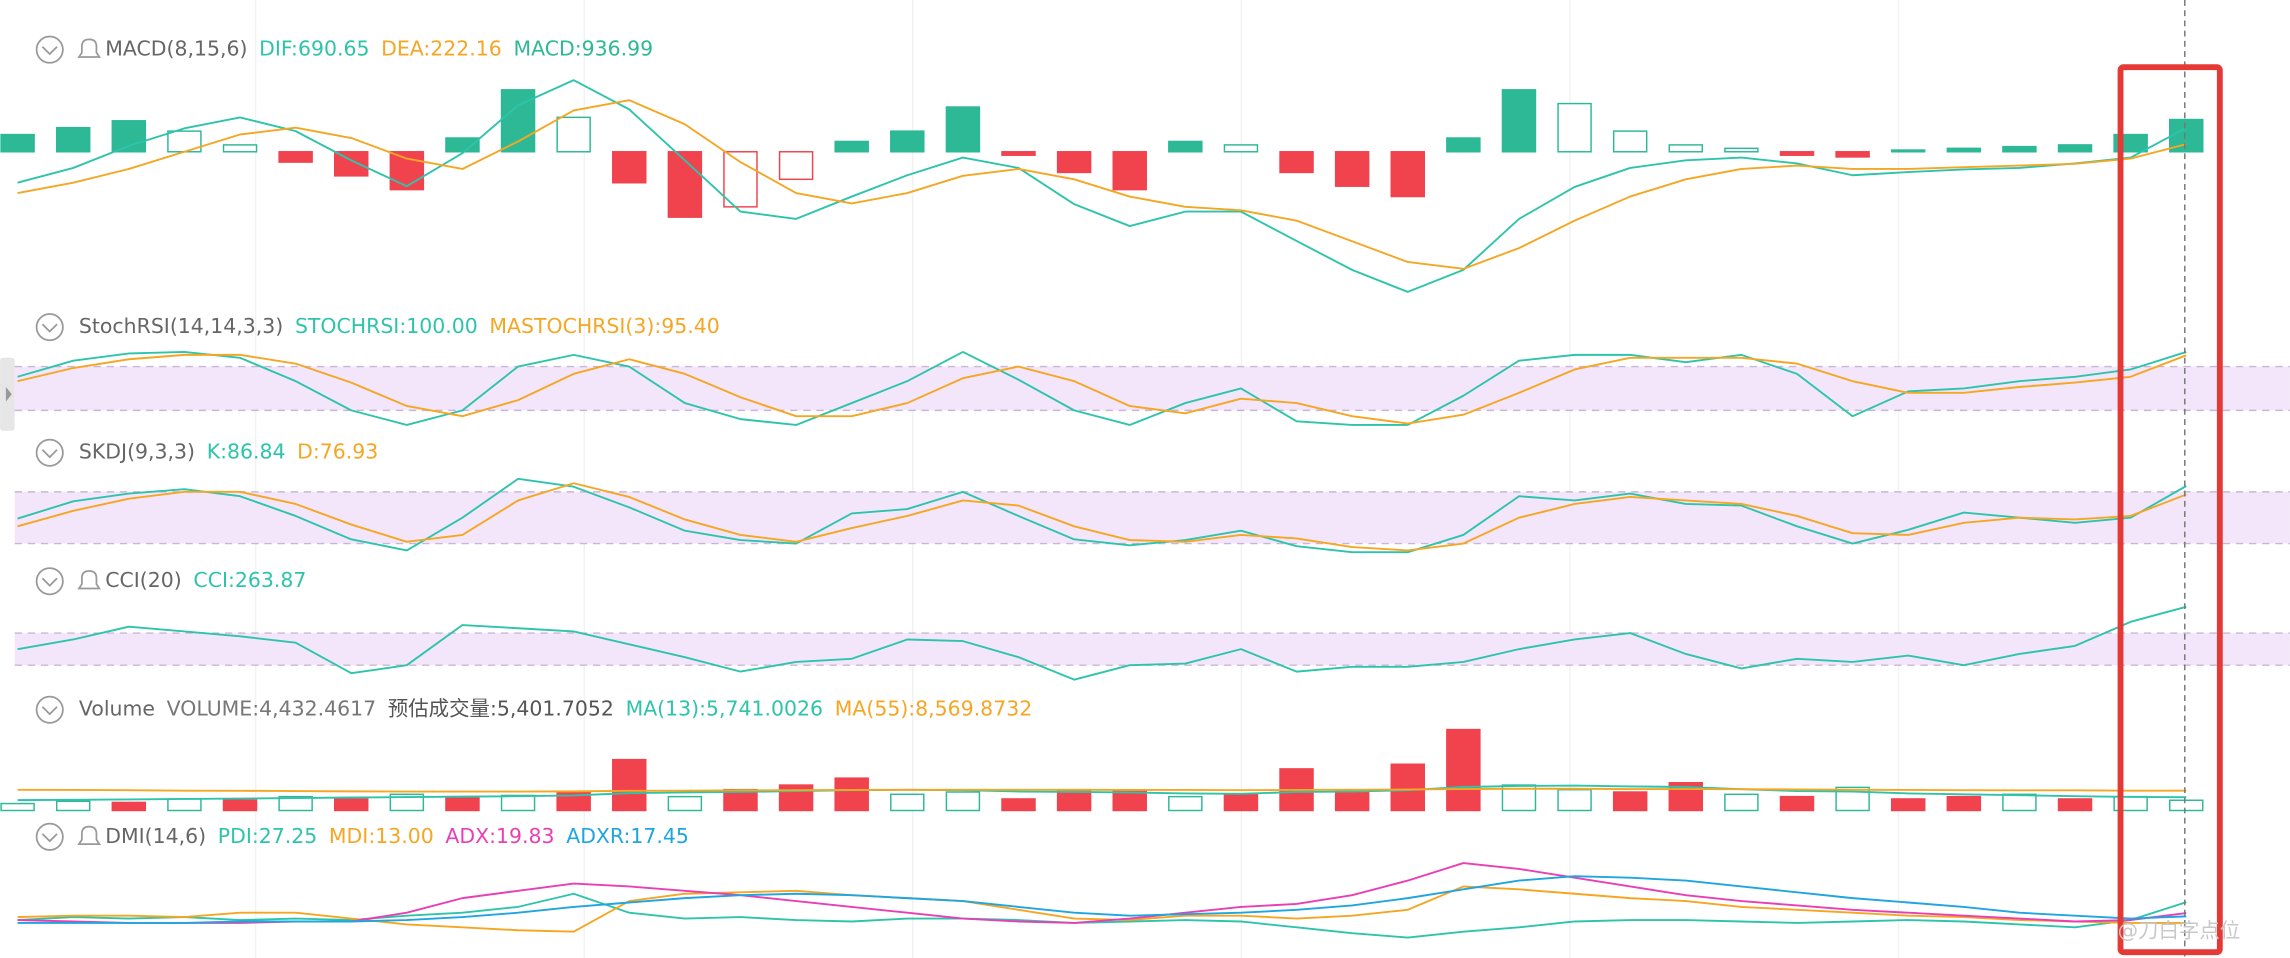 The height and width of the screenshot is (958, 2290). I want to click on legend-entry: DIF:690.65, so click(314, 49).